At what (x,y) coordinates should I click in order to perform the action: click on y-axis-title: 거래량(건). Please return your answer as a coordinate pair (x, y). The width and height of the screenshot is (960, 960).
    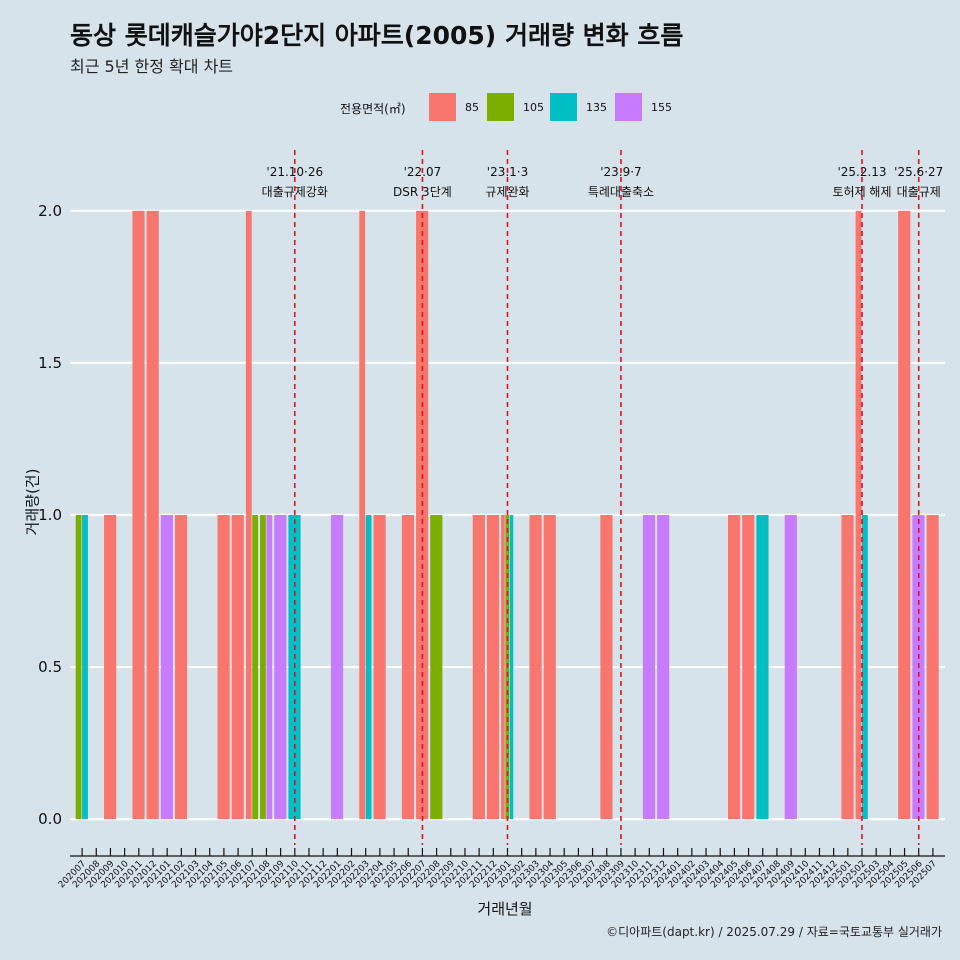
    Looking at the image, I should click on (32, 502).